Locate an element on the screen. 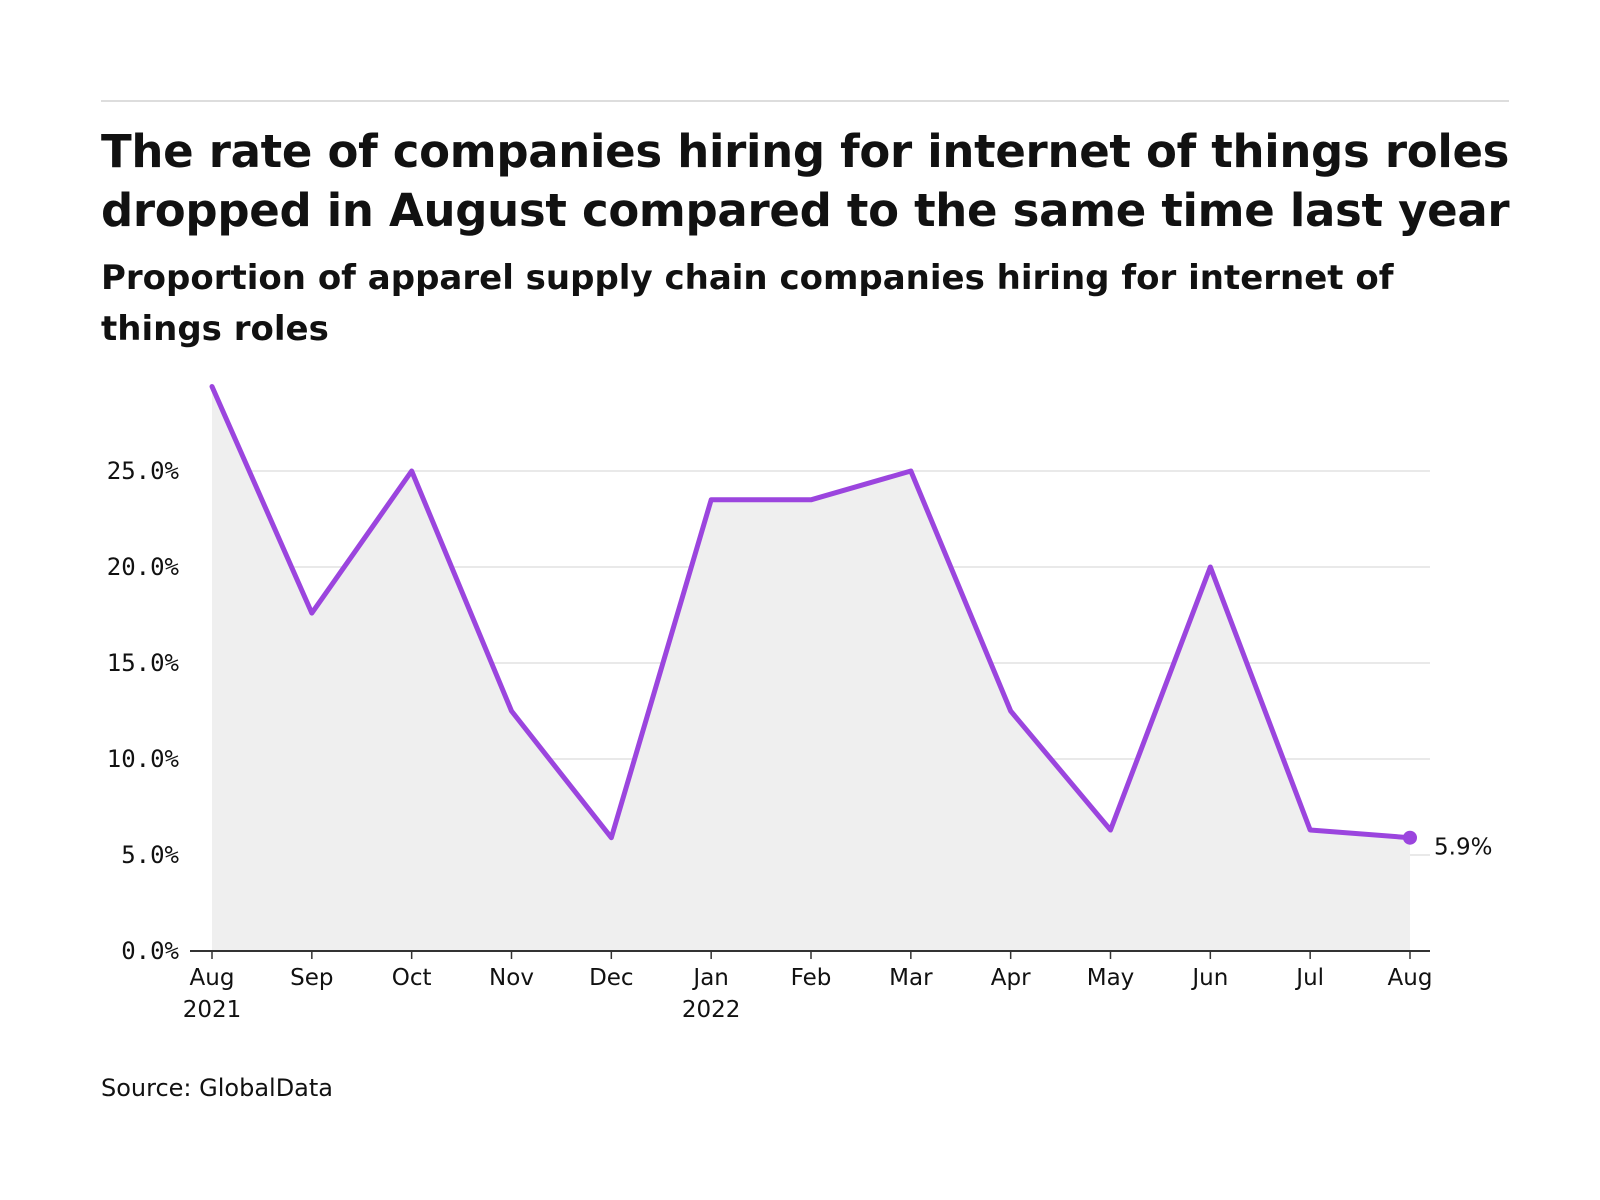  x-tick-label: Sep is located at coordinates (311, 978).